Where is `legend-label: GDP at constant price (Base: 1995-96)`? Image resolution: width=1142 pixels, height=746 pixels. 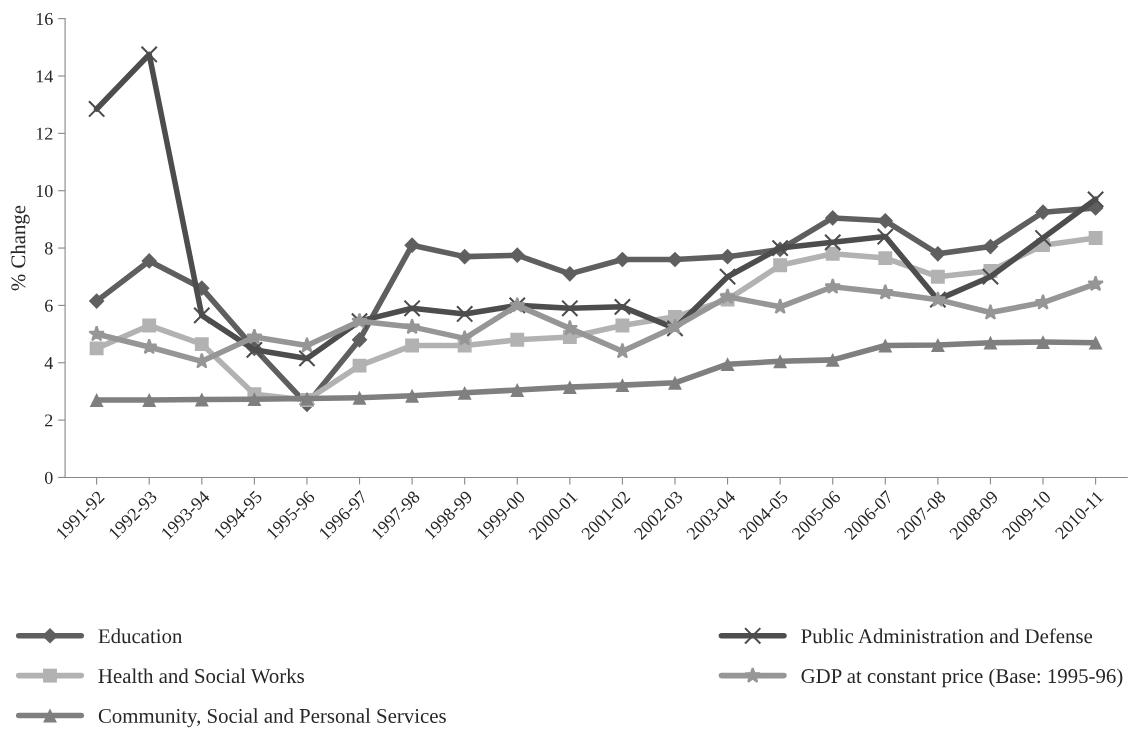
legend-label: GDP at constant price (Base: 1995-96) is located at coordinates (962, 678).